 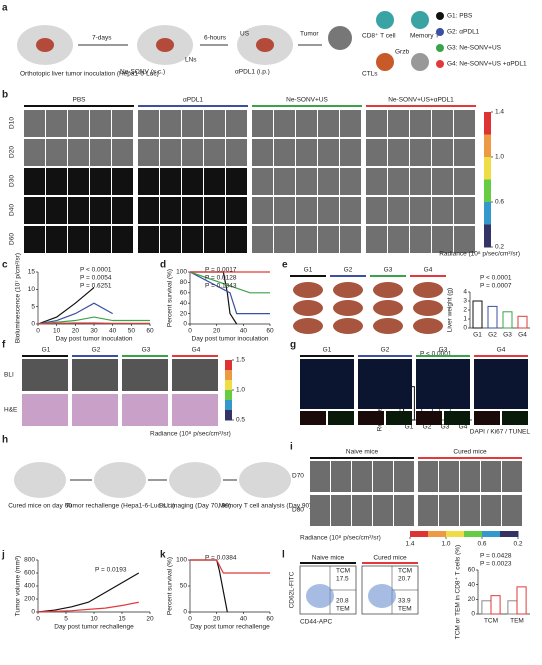 What do you see at coordinates (285, 265) in the screenshot?
I see `panel-label: e` at bounding box center [285, 265].